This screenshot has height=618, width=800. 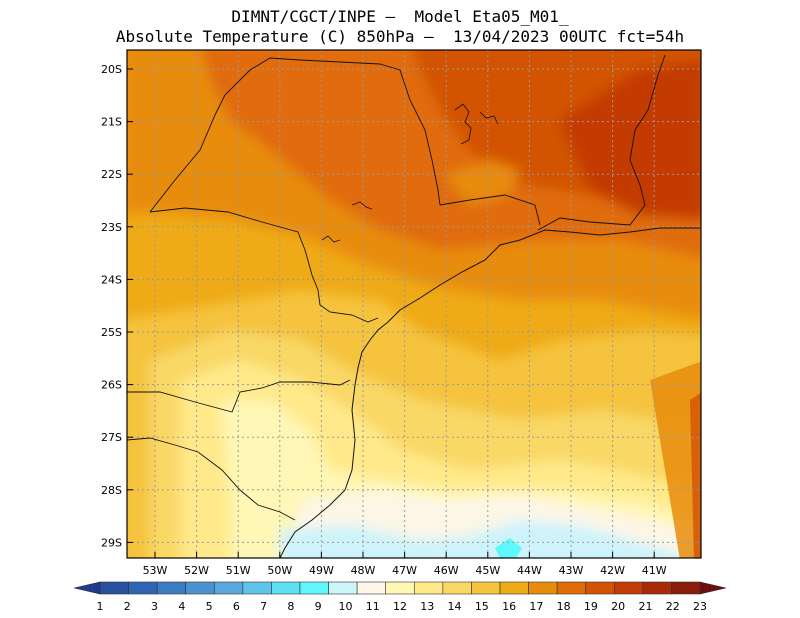 What do you see at coordinates (111, 490) in the screenshot?
I see `lat-tick-label: 28S` at bounding box center [111, 490].